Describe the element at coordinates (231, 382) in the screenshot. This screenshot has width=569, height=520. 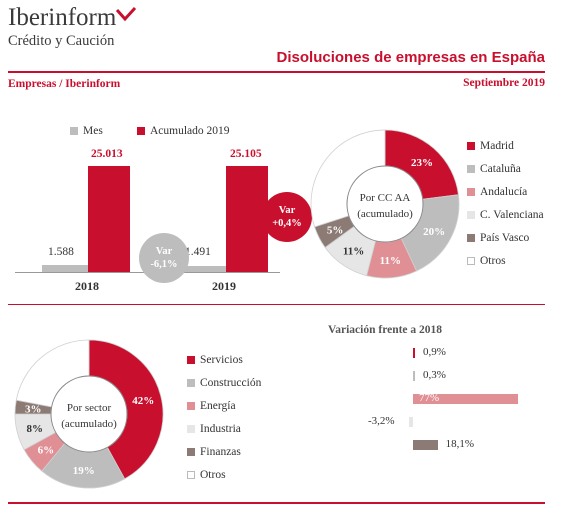
I see `sector-legend-label: Construcción` at that location.